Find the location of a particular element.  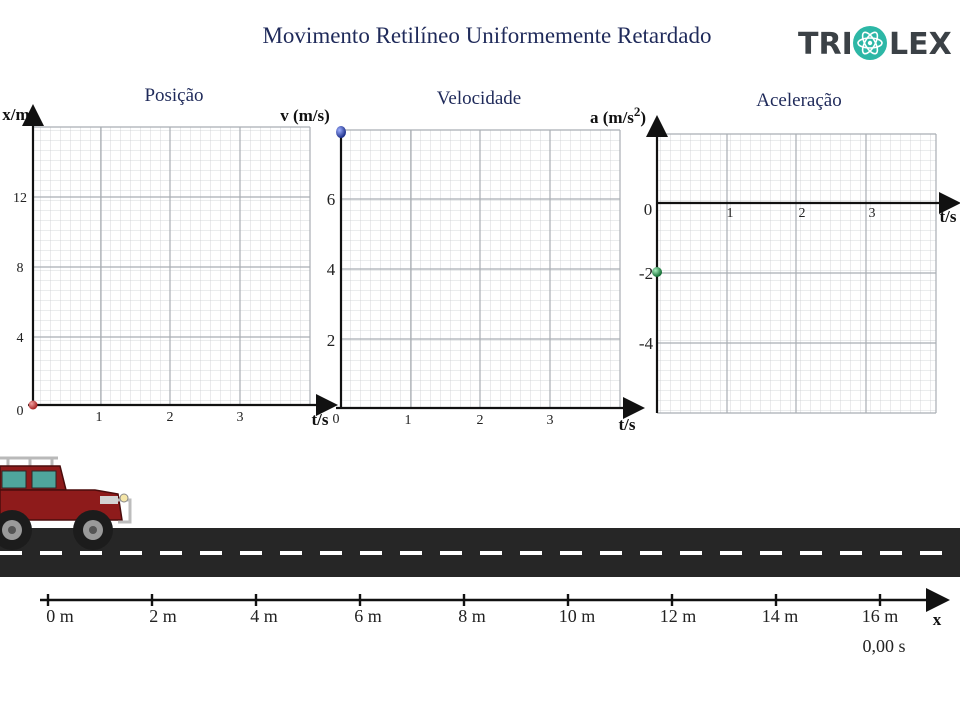

ruler-label: 2 m is located at coordinates (163, 616).